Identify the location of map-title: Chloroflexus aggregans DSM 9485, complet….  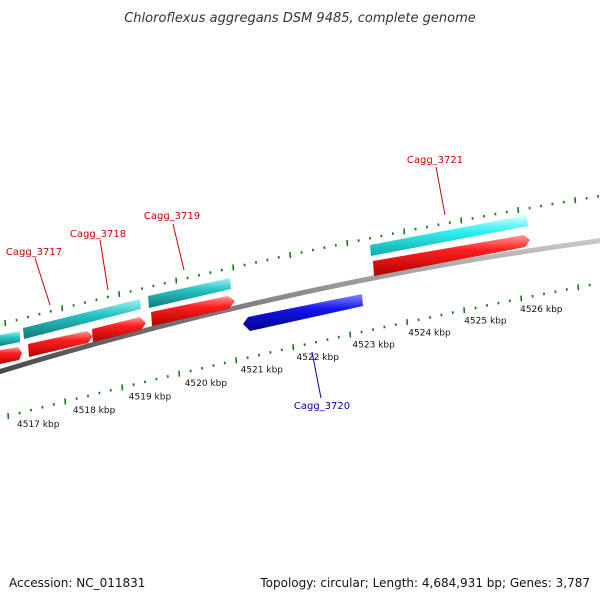
(300, 18).